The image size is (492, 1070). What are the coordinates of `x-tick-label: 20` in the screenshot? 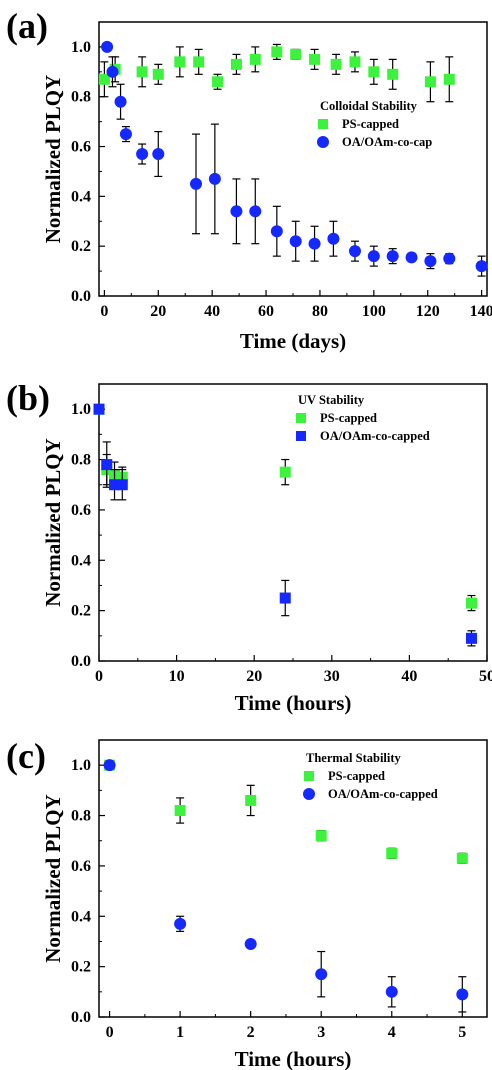 It's located at (254, 676).